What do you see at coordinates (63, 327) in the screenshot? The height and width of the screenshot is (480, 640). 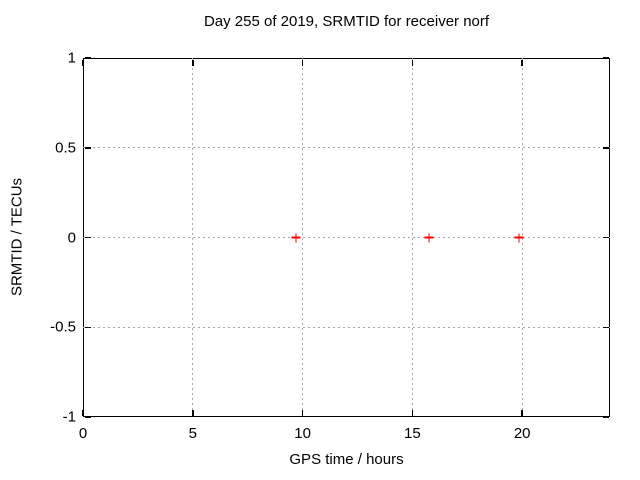 I see `y-tick-label: -0.5` at bounding box center [63, 327].